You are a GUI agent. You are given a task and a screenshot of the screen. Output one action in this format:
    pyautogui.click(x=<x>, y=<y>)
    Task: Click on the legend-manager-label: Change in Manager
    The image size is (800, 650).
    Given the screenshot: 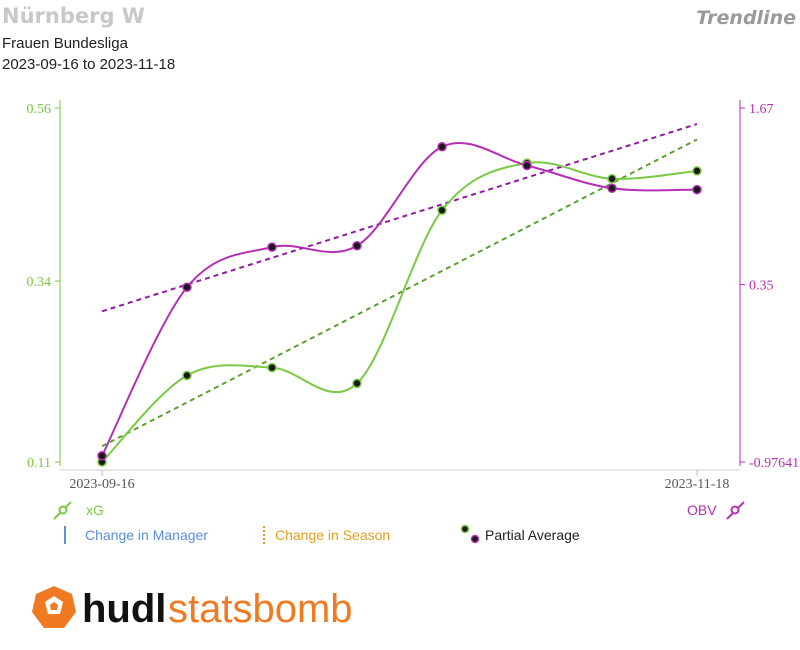 What is the action you would take?
    pyautogui.click(x=146, y=535)
    